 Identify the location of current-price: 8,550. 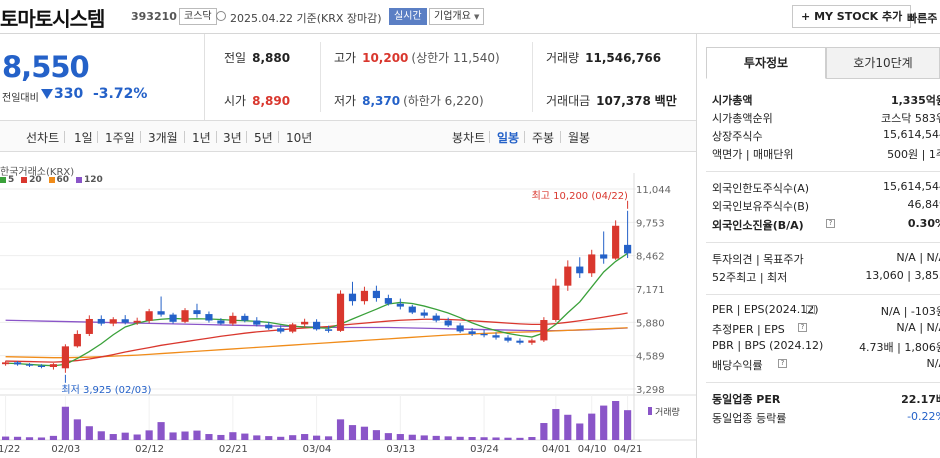
(46, 67).